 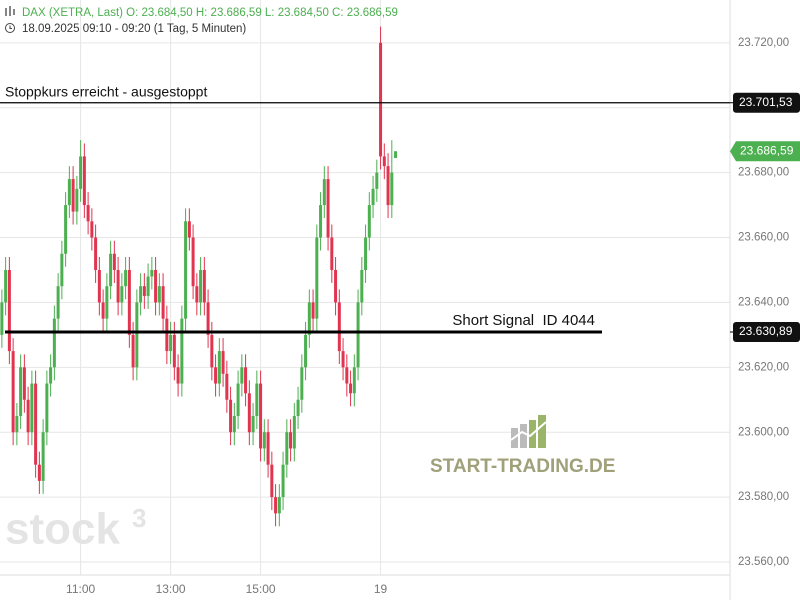 I want to click on y-tick-label: 23.620,00, so click(x=763, y=367).